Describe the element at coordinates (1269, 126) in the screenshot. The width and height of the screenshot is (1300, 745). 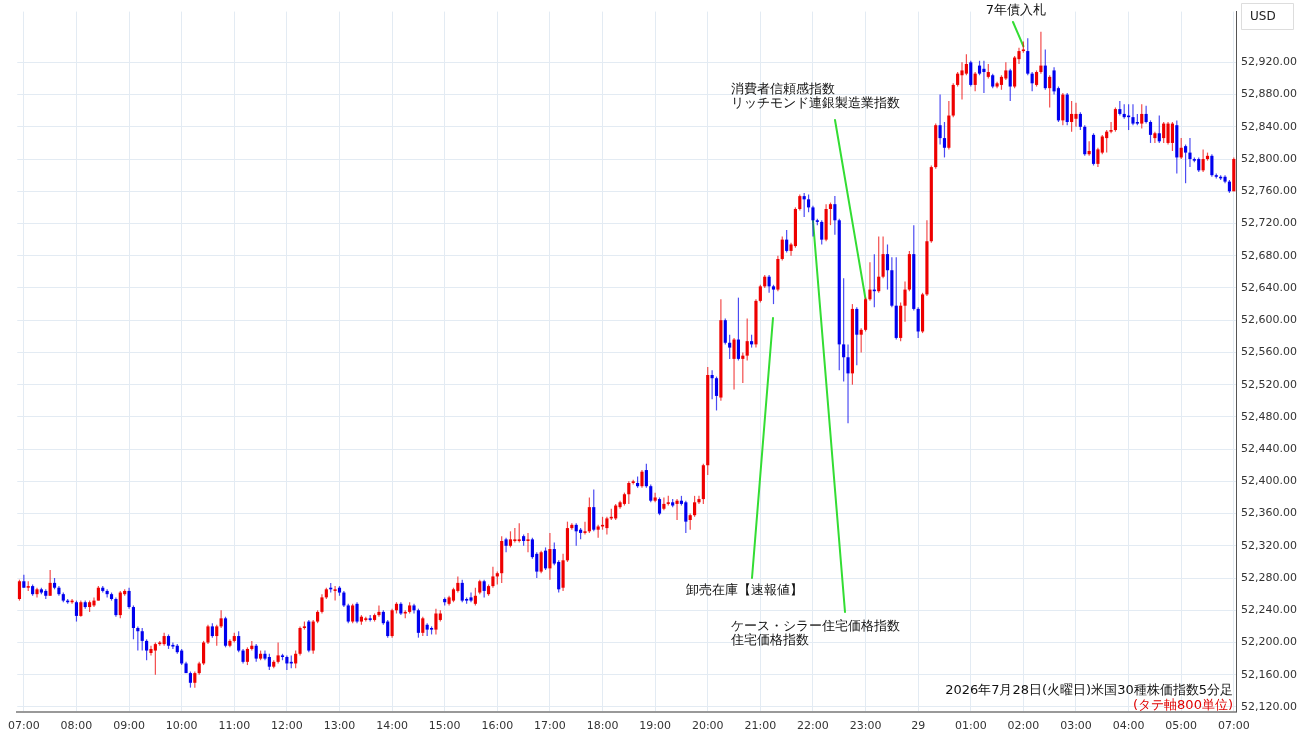
I see `y-tick-label: 52,840.00` at that location.